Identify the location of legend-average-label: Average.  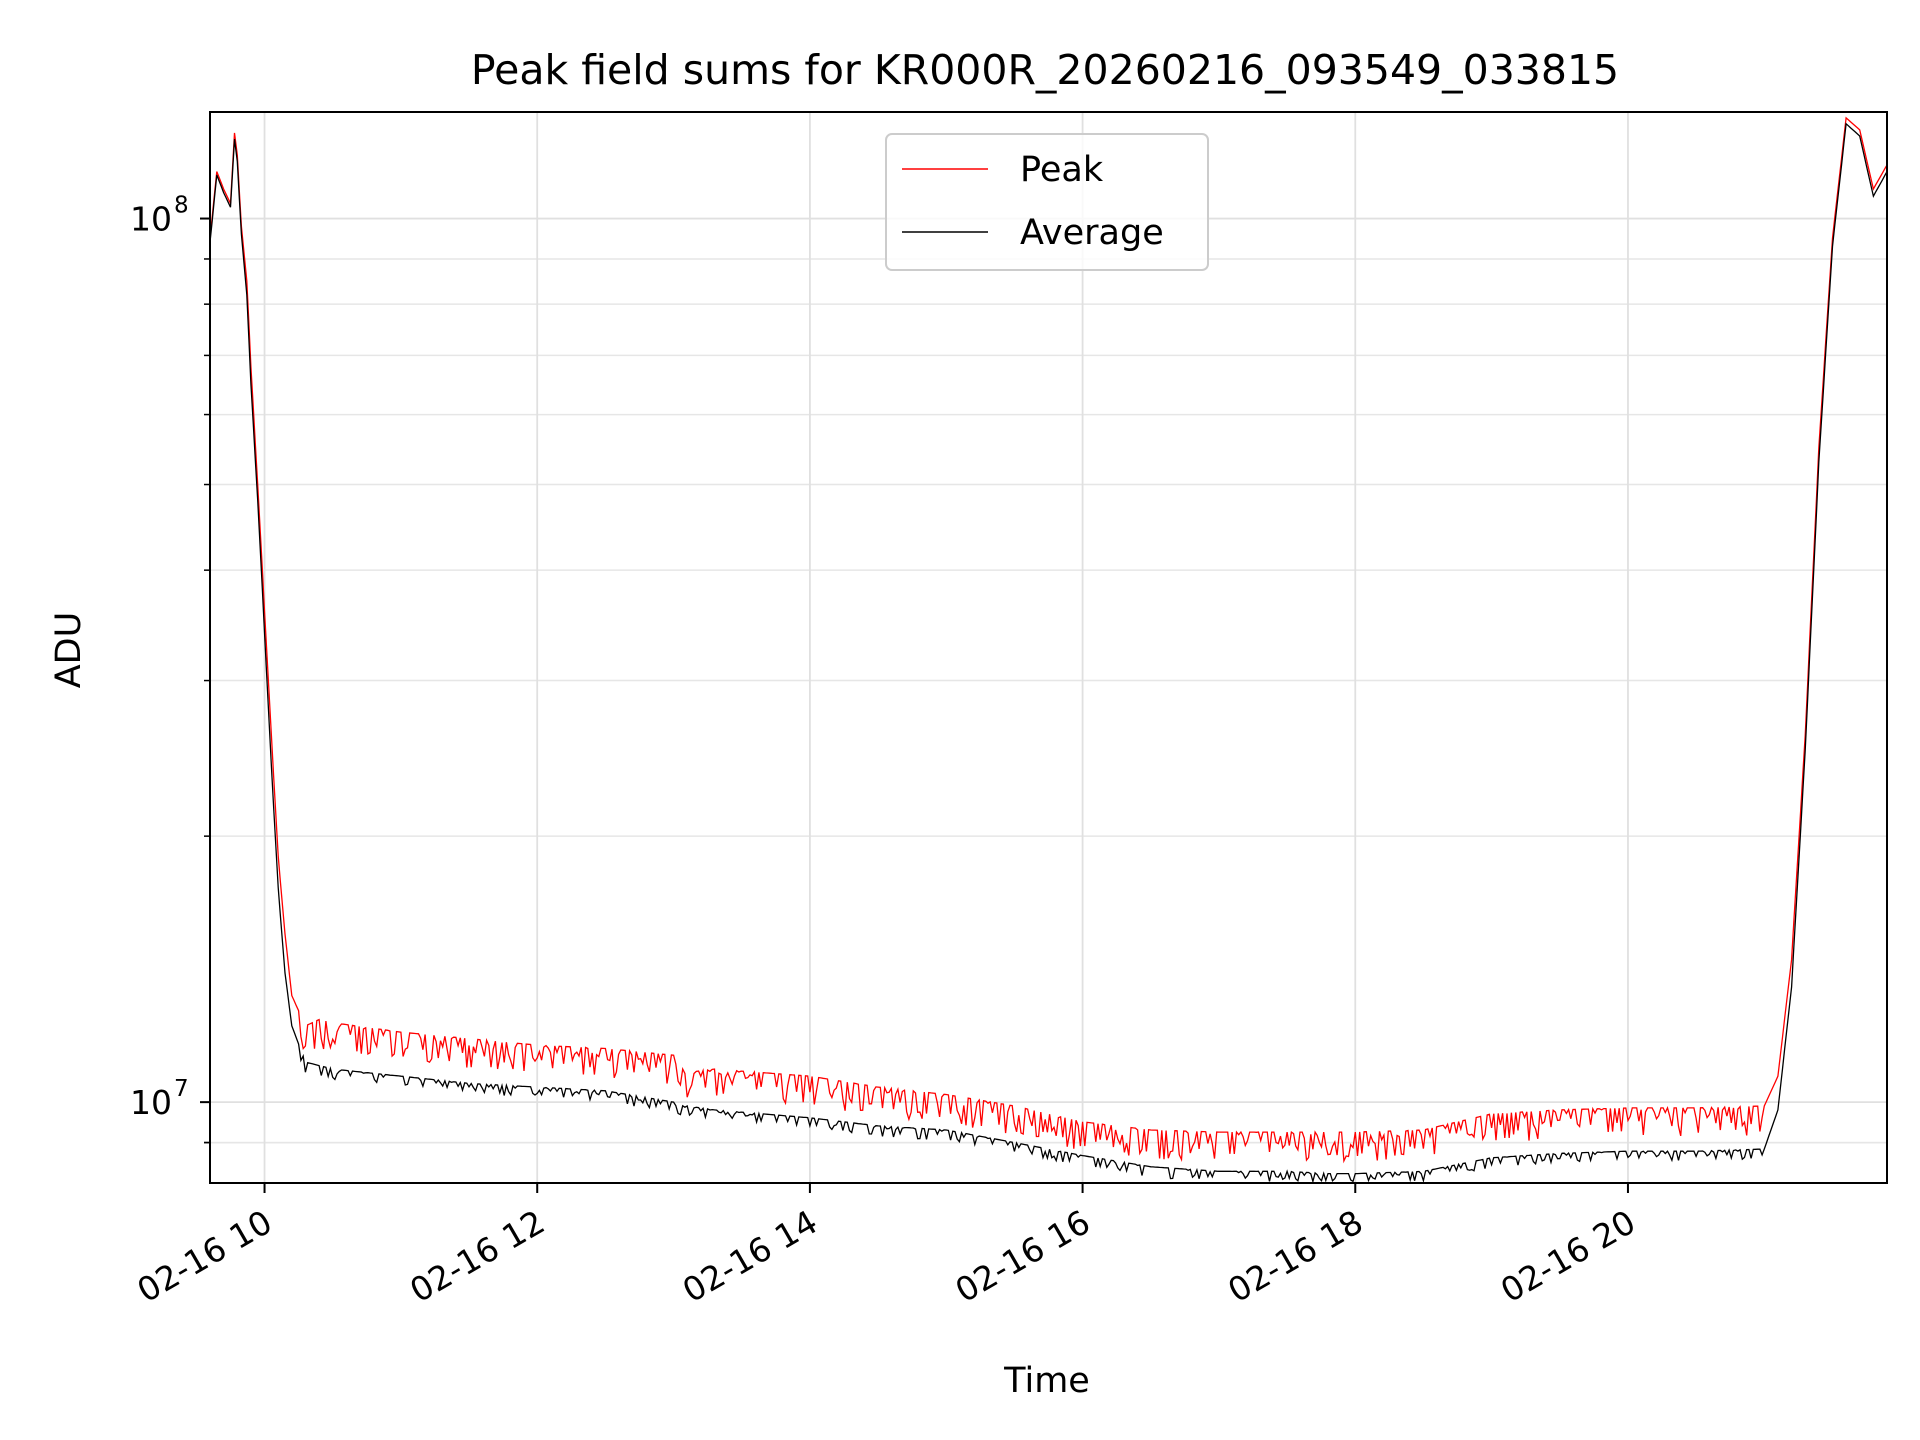
(1092, 233).